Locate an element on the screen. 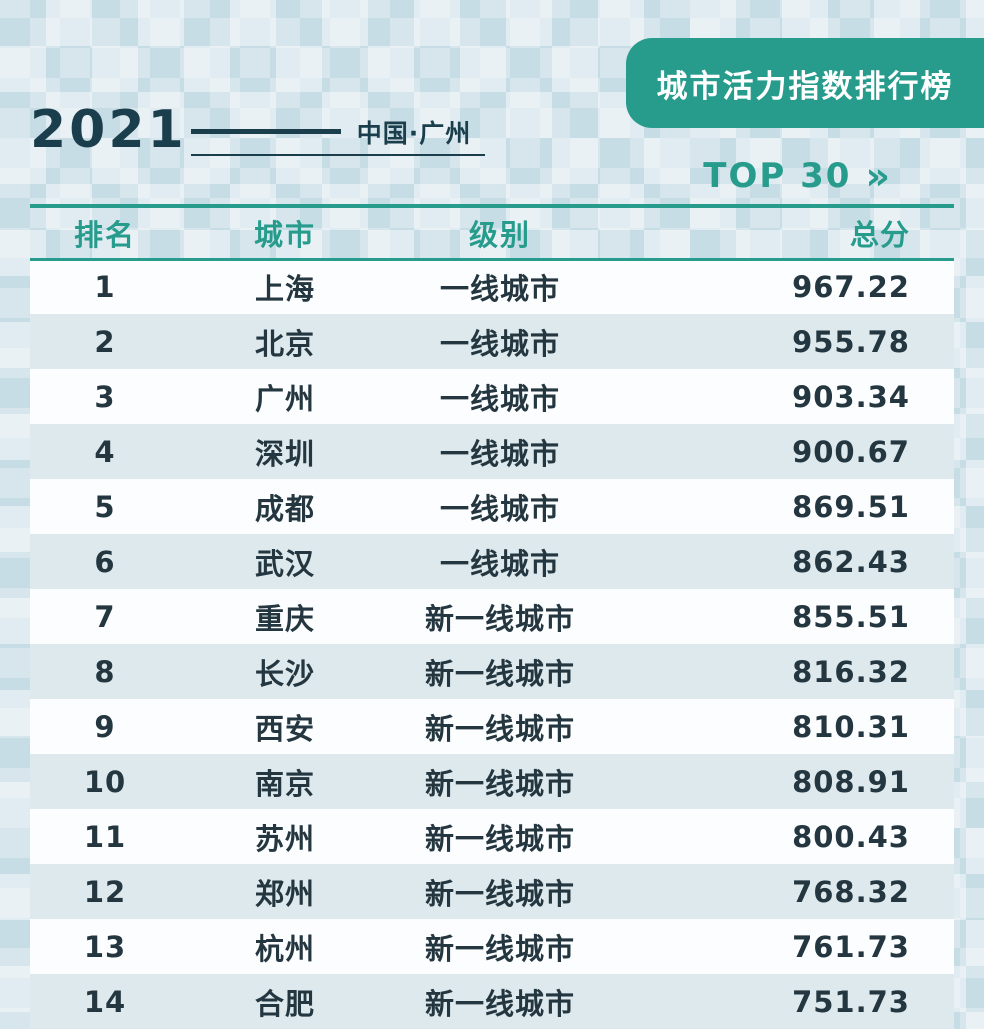 This screenshot has width=984, height=1029. score-cell: 810.31 is located at coordinates (851, 726).